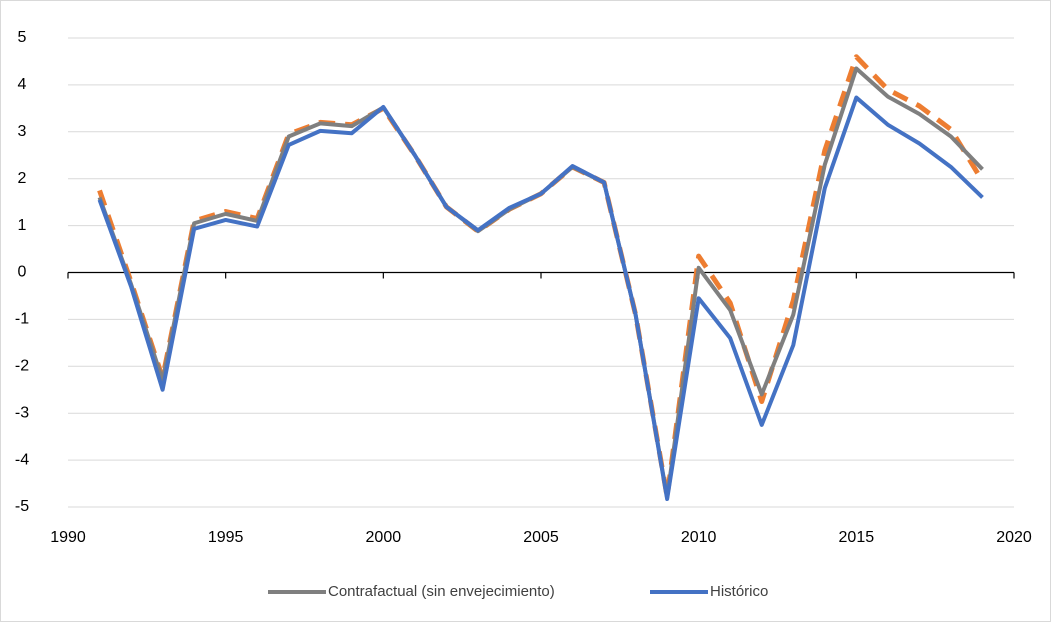 This screenshot has height=622, width=1051. Describe the element at coordinates (22, 412) in the screenshot. I see `y-tick-label: -3` at that location.